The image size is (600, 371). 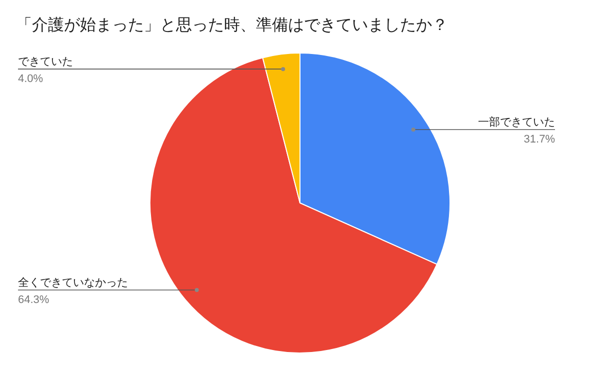 What do you see at coordinates (540, 140) in the screenshot?
I see `data-label: 31.7%` at bounding box center [540, 140].